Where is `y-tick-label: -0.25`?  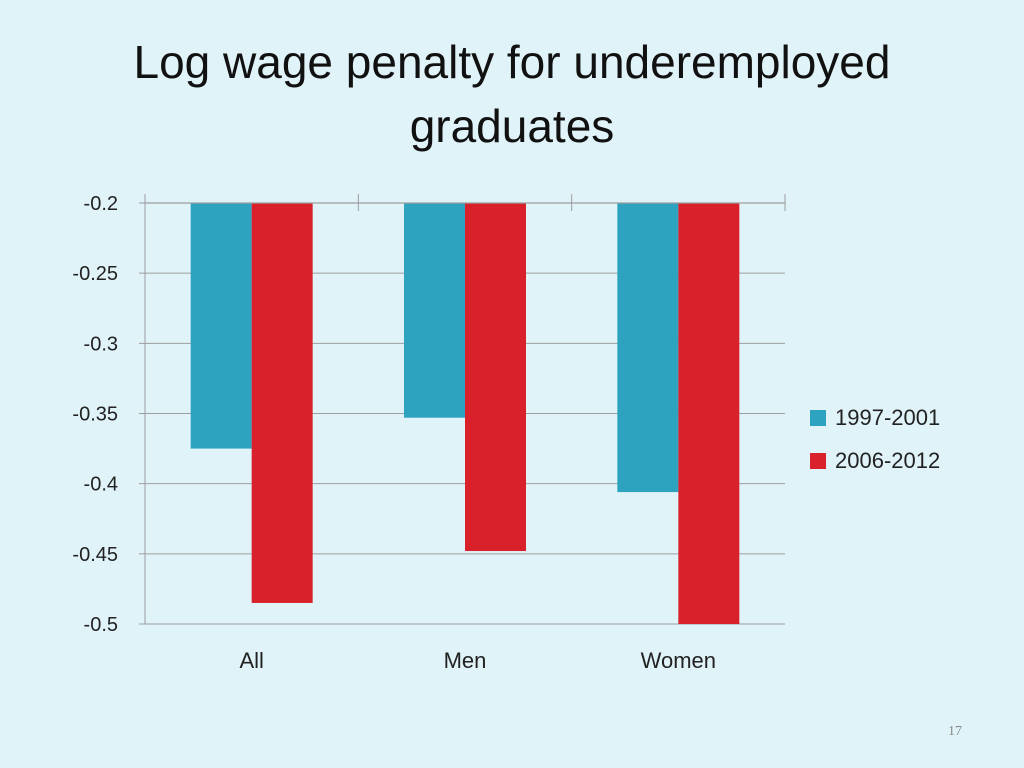
y-tick-label: -0.25 is located at coordinates (95, 274).